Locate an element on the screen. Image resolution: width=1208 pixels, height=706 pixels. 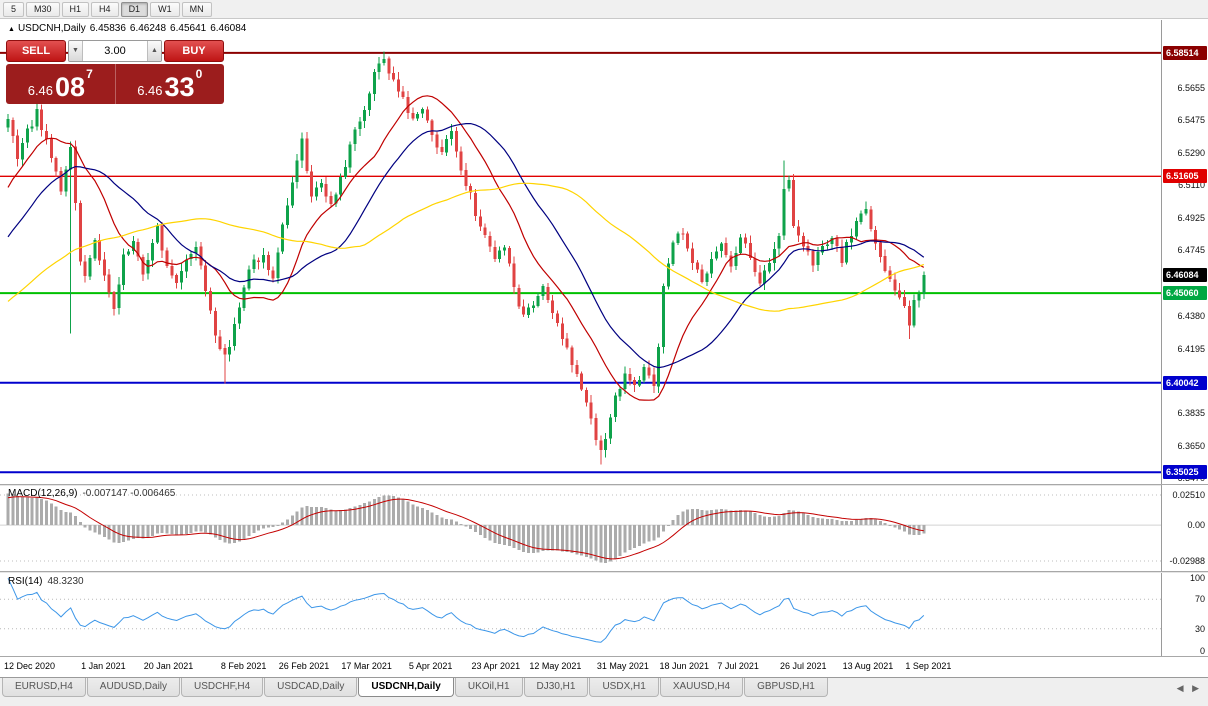
price-tick-label: 6.5475 is located at coordinates (1191, 120).